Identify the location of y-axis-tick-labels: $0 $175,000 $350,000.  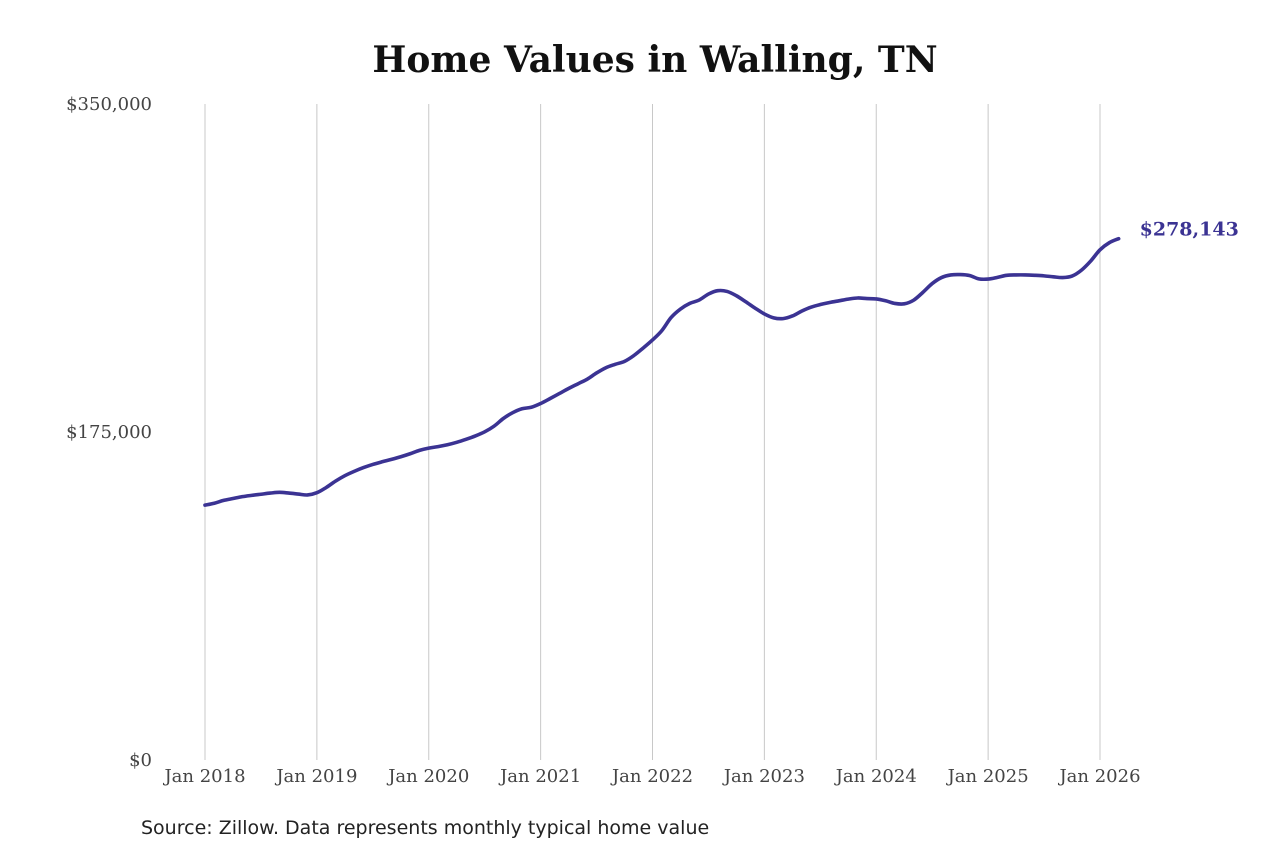
(109, 432).